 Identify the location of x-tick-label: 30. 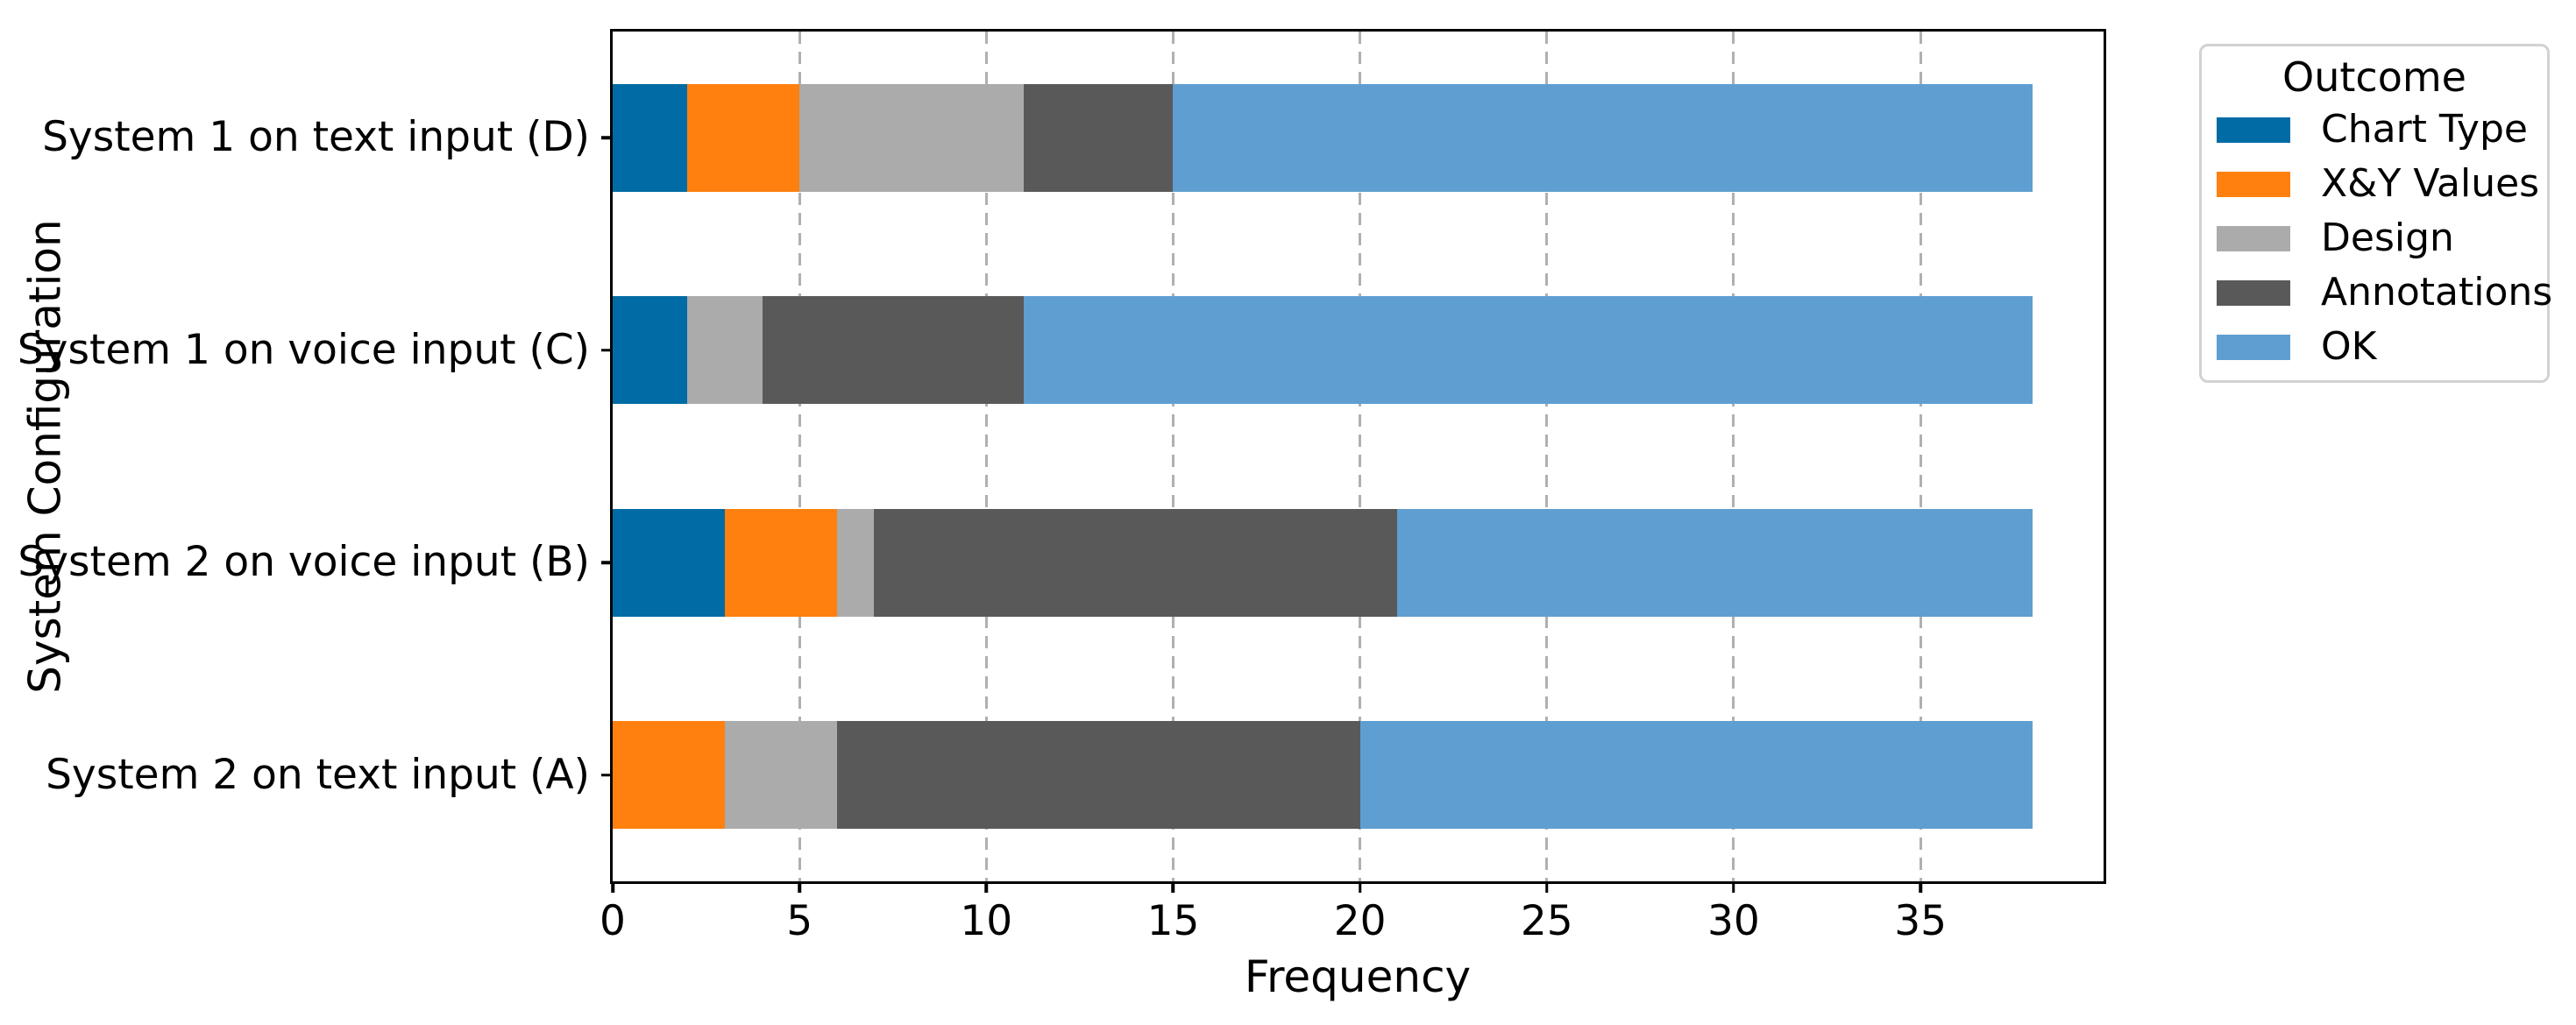
(1733, 921).